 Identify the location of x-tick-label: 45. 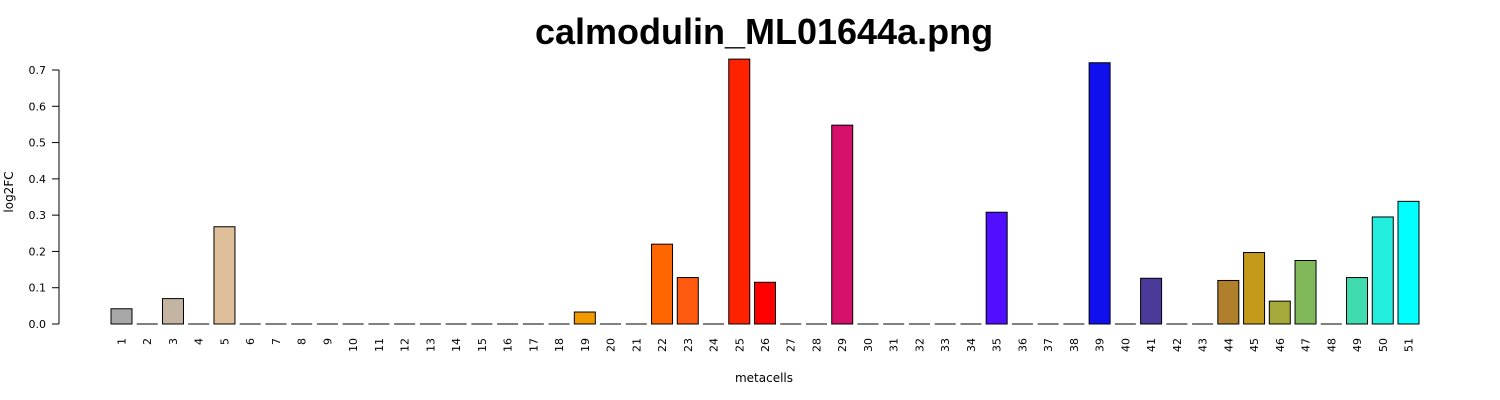
(1254, 345).